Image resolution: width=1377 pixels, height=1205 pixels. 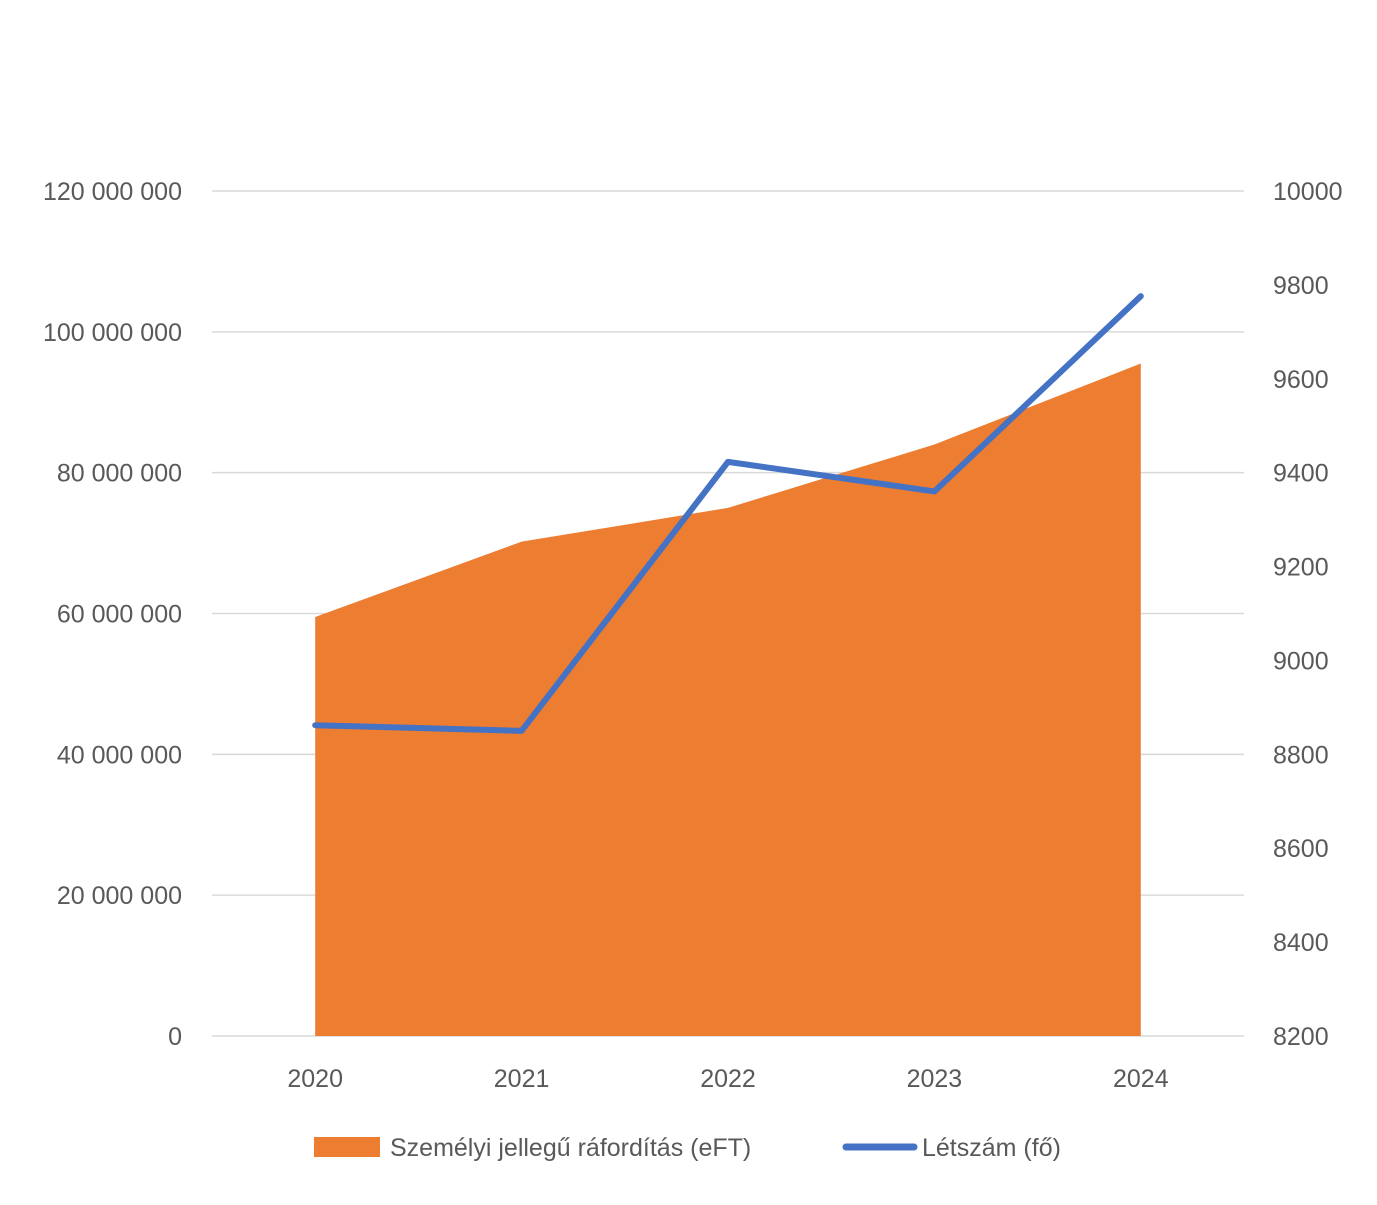 I want to click on x-axis: 2020 2021 2022 2023 2024, so click(x=727, y=1079).